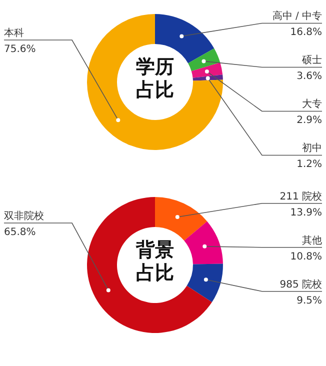 The image size is (326, 366). What do you see at coordinates (301, 284) in the screenshot?
I see `slice-label: 985 院校` at bounding box center [301, 284].